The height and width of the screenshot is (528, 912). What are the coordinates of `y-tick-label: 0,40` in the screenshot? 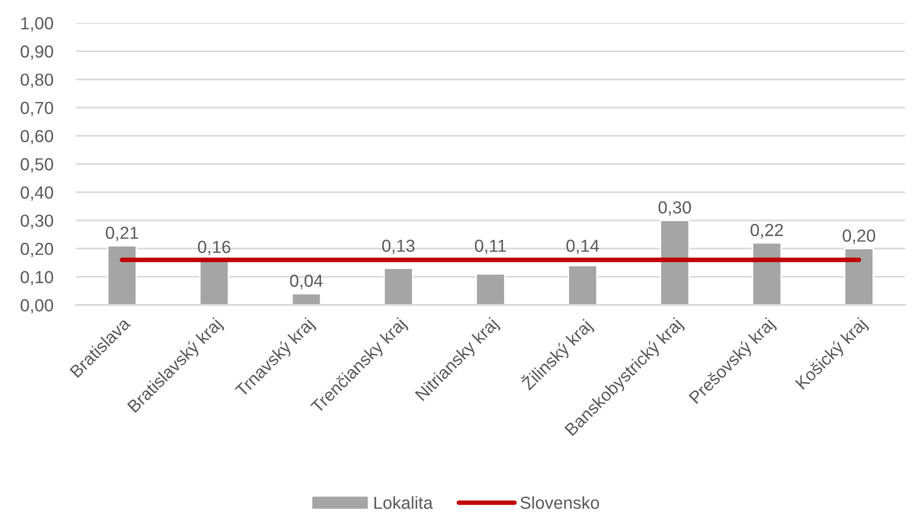 It's located at (37, 193).